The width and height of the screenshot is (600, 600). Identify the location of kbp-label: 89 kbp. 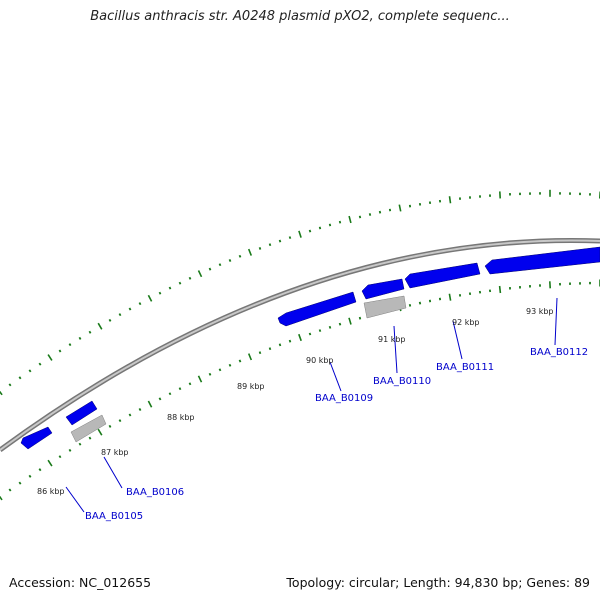
(251, 386).